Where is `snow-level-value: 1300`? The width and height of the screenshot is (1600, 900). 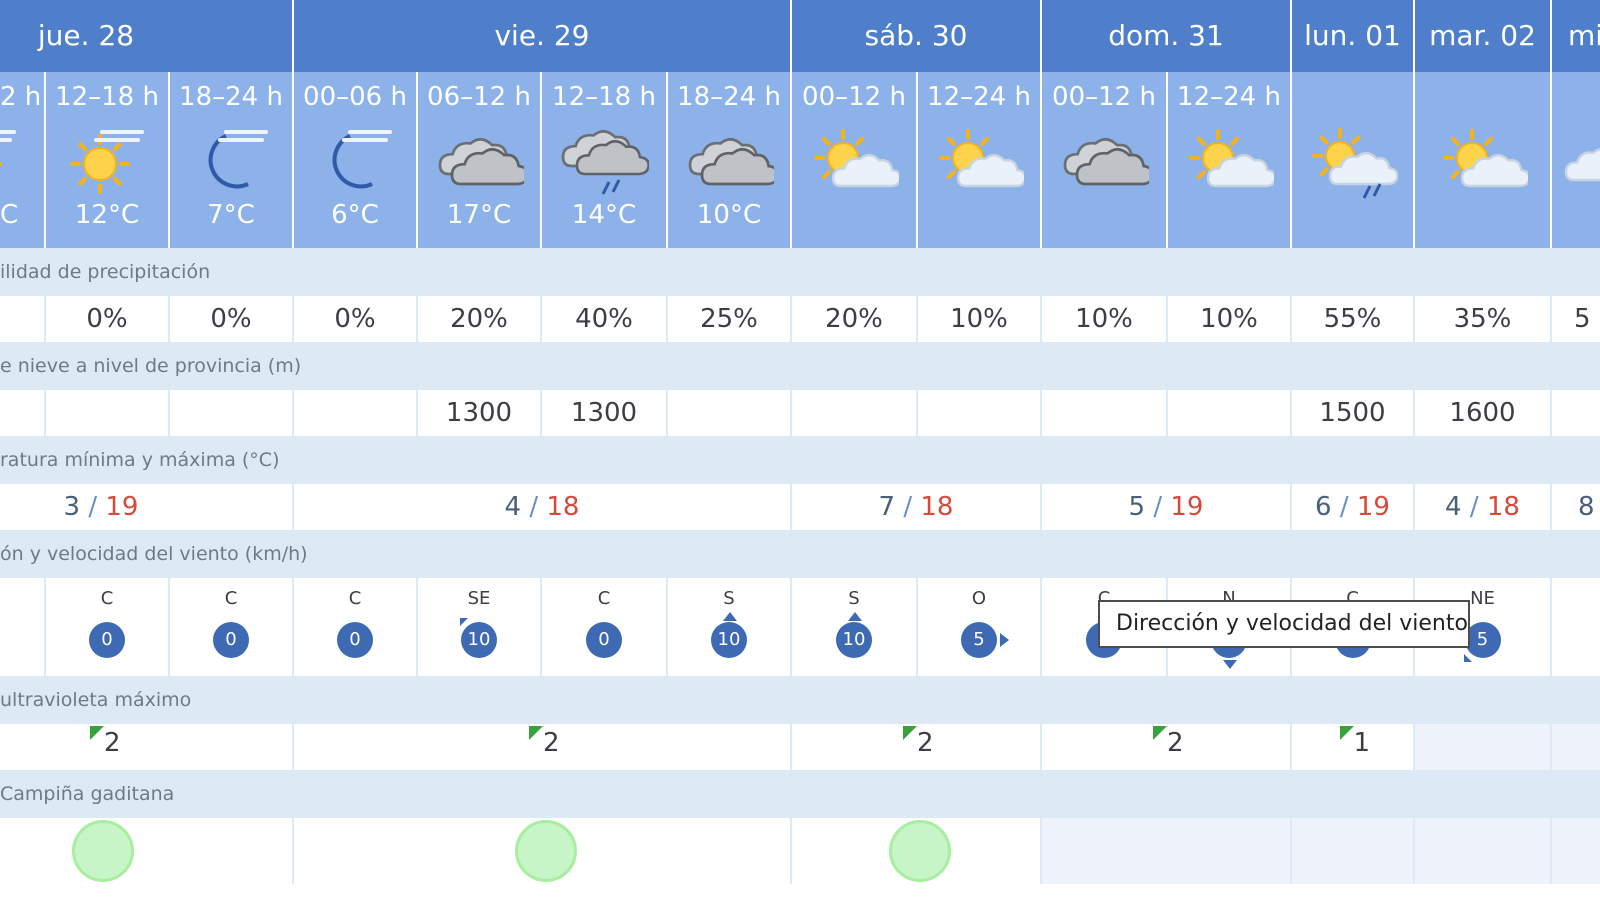 snow-level-value: 1300 is located at coordinates (604, 413).